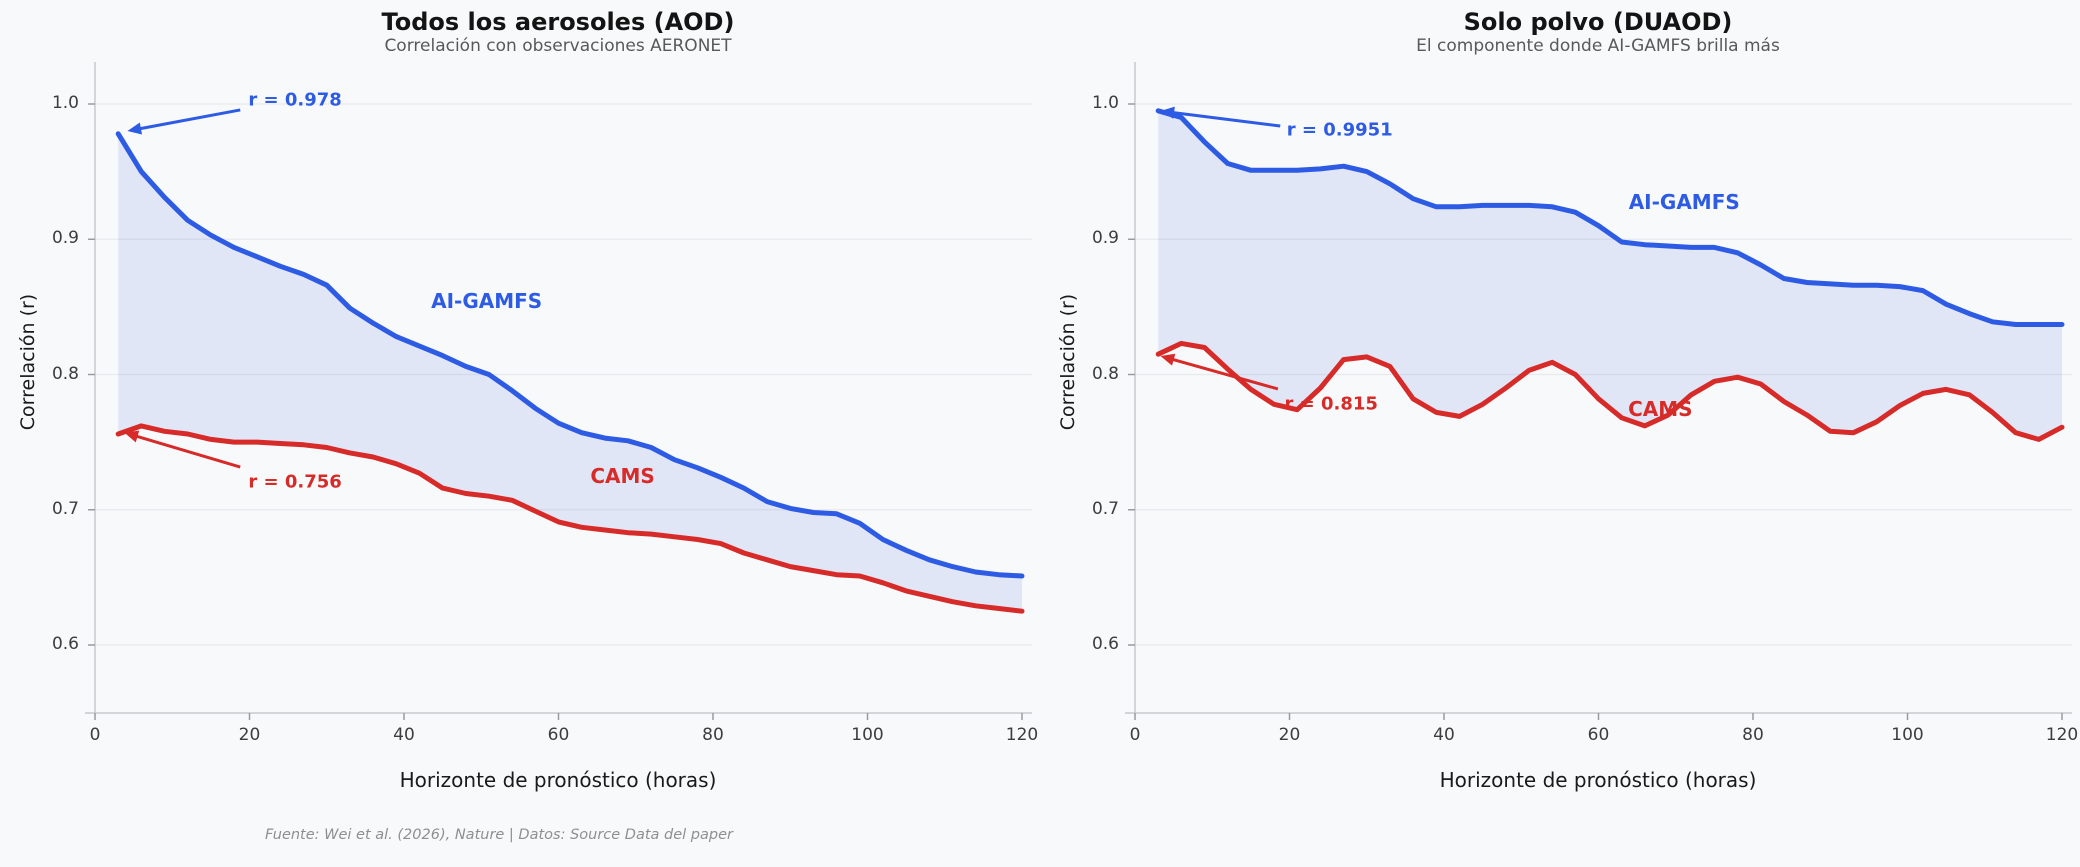  Describe the element at coordinates (1331, 404) in the screenshot. I see `right-cams-annotation: r = 0.815` at that location.